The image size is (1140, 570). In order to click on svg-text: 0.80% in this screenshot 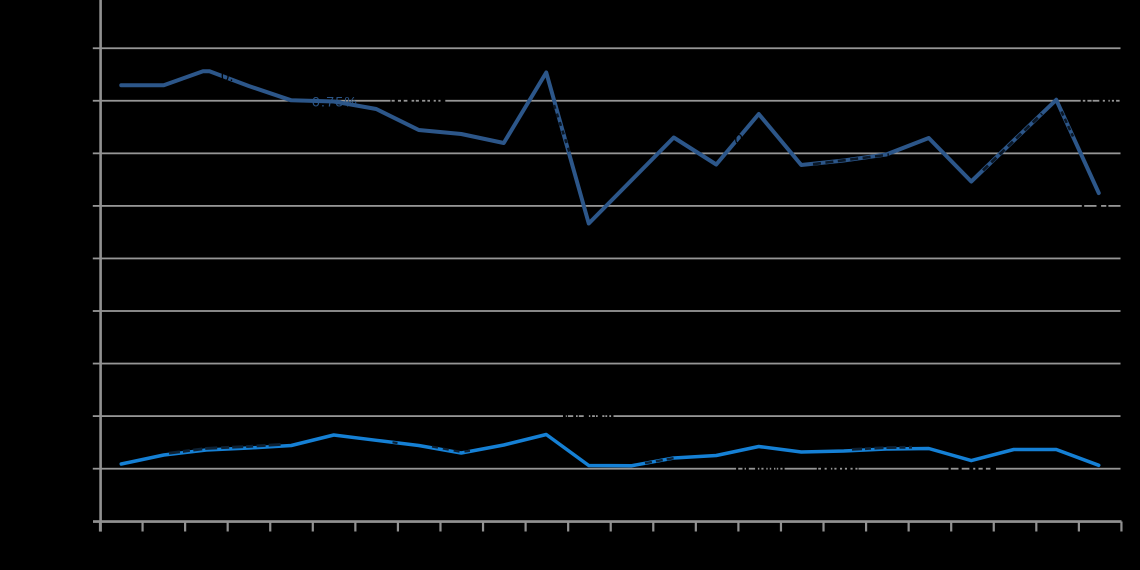, I will do `click(202, 85)`.